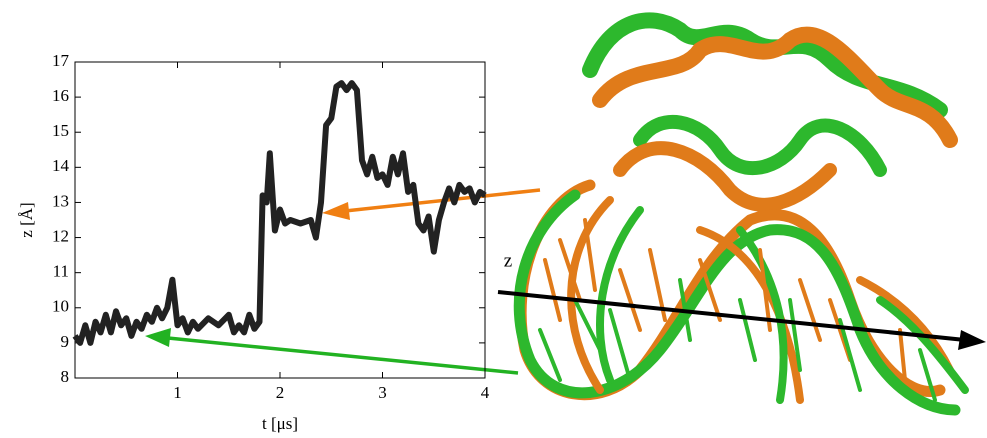  What do you see at coordinates (177, 392) in the screenshot?
I see `x-tick-label: 1` at bounding box center [177, 392].